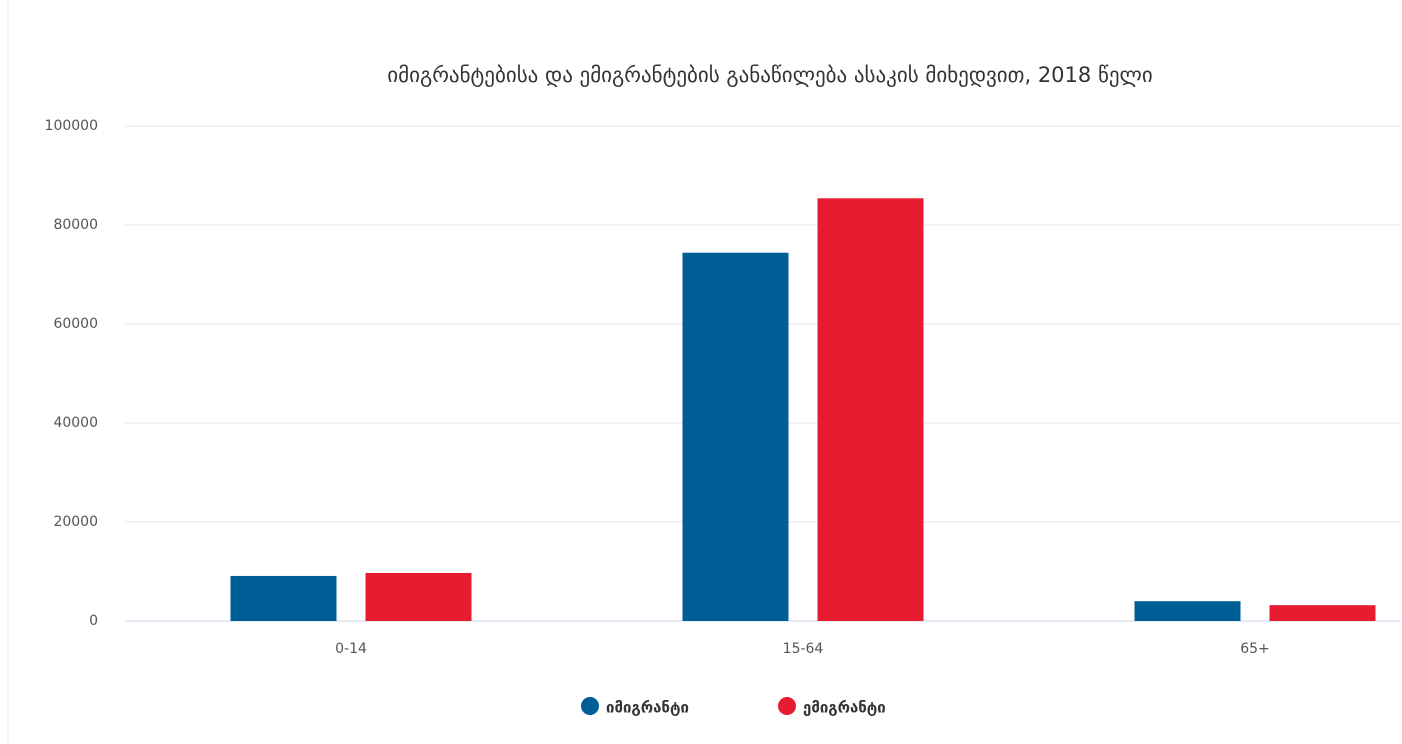 This screenshot has height=744, width=1402. I want to click on y-tick-label: 100000, so click(71, 126).